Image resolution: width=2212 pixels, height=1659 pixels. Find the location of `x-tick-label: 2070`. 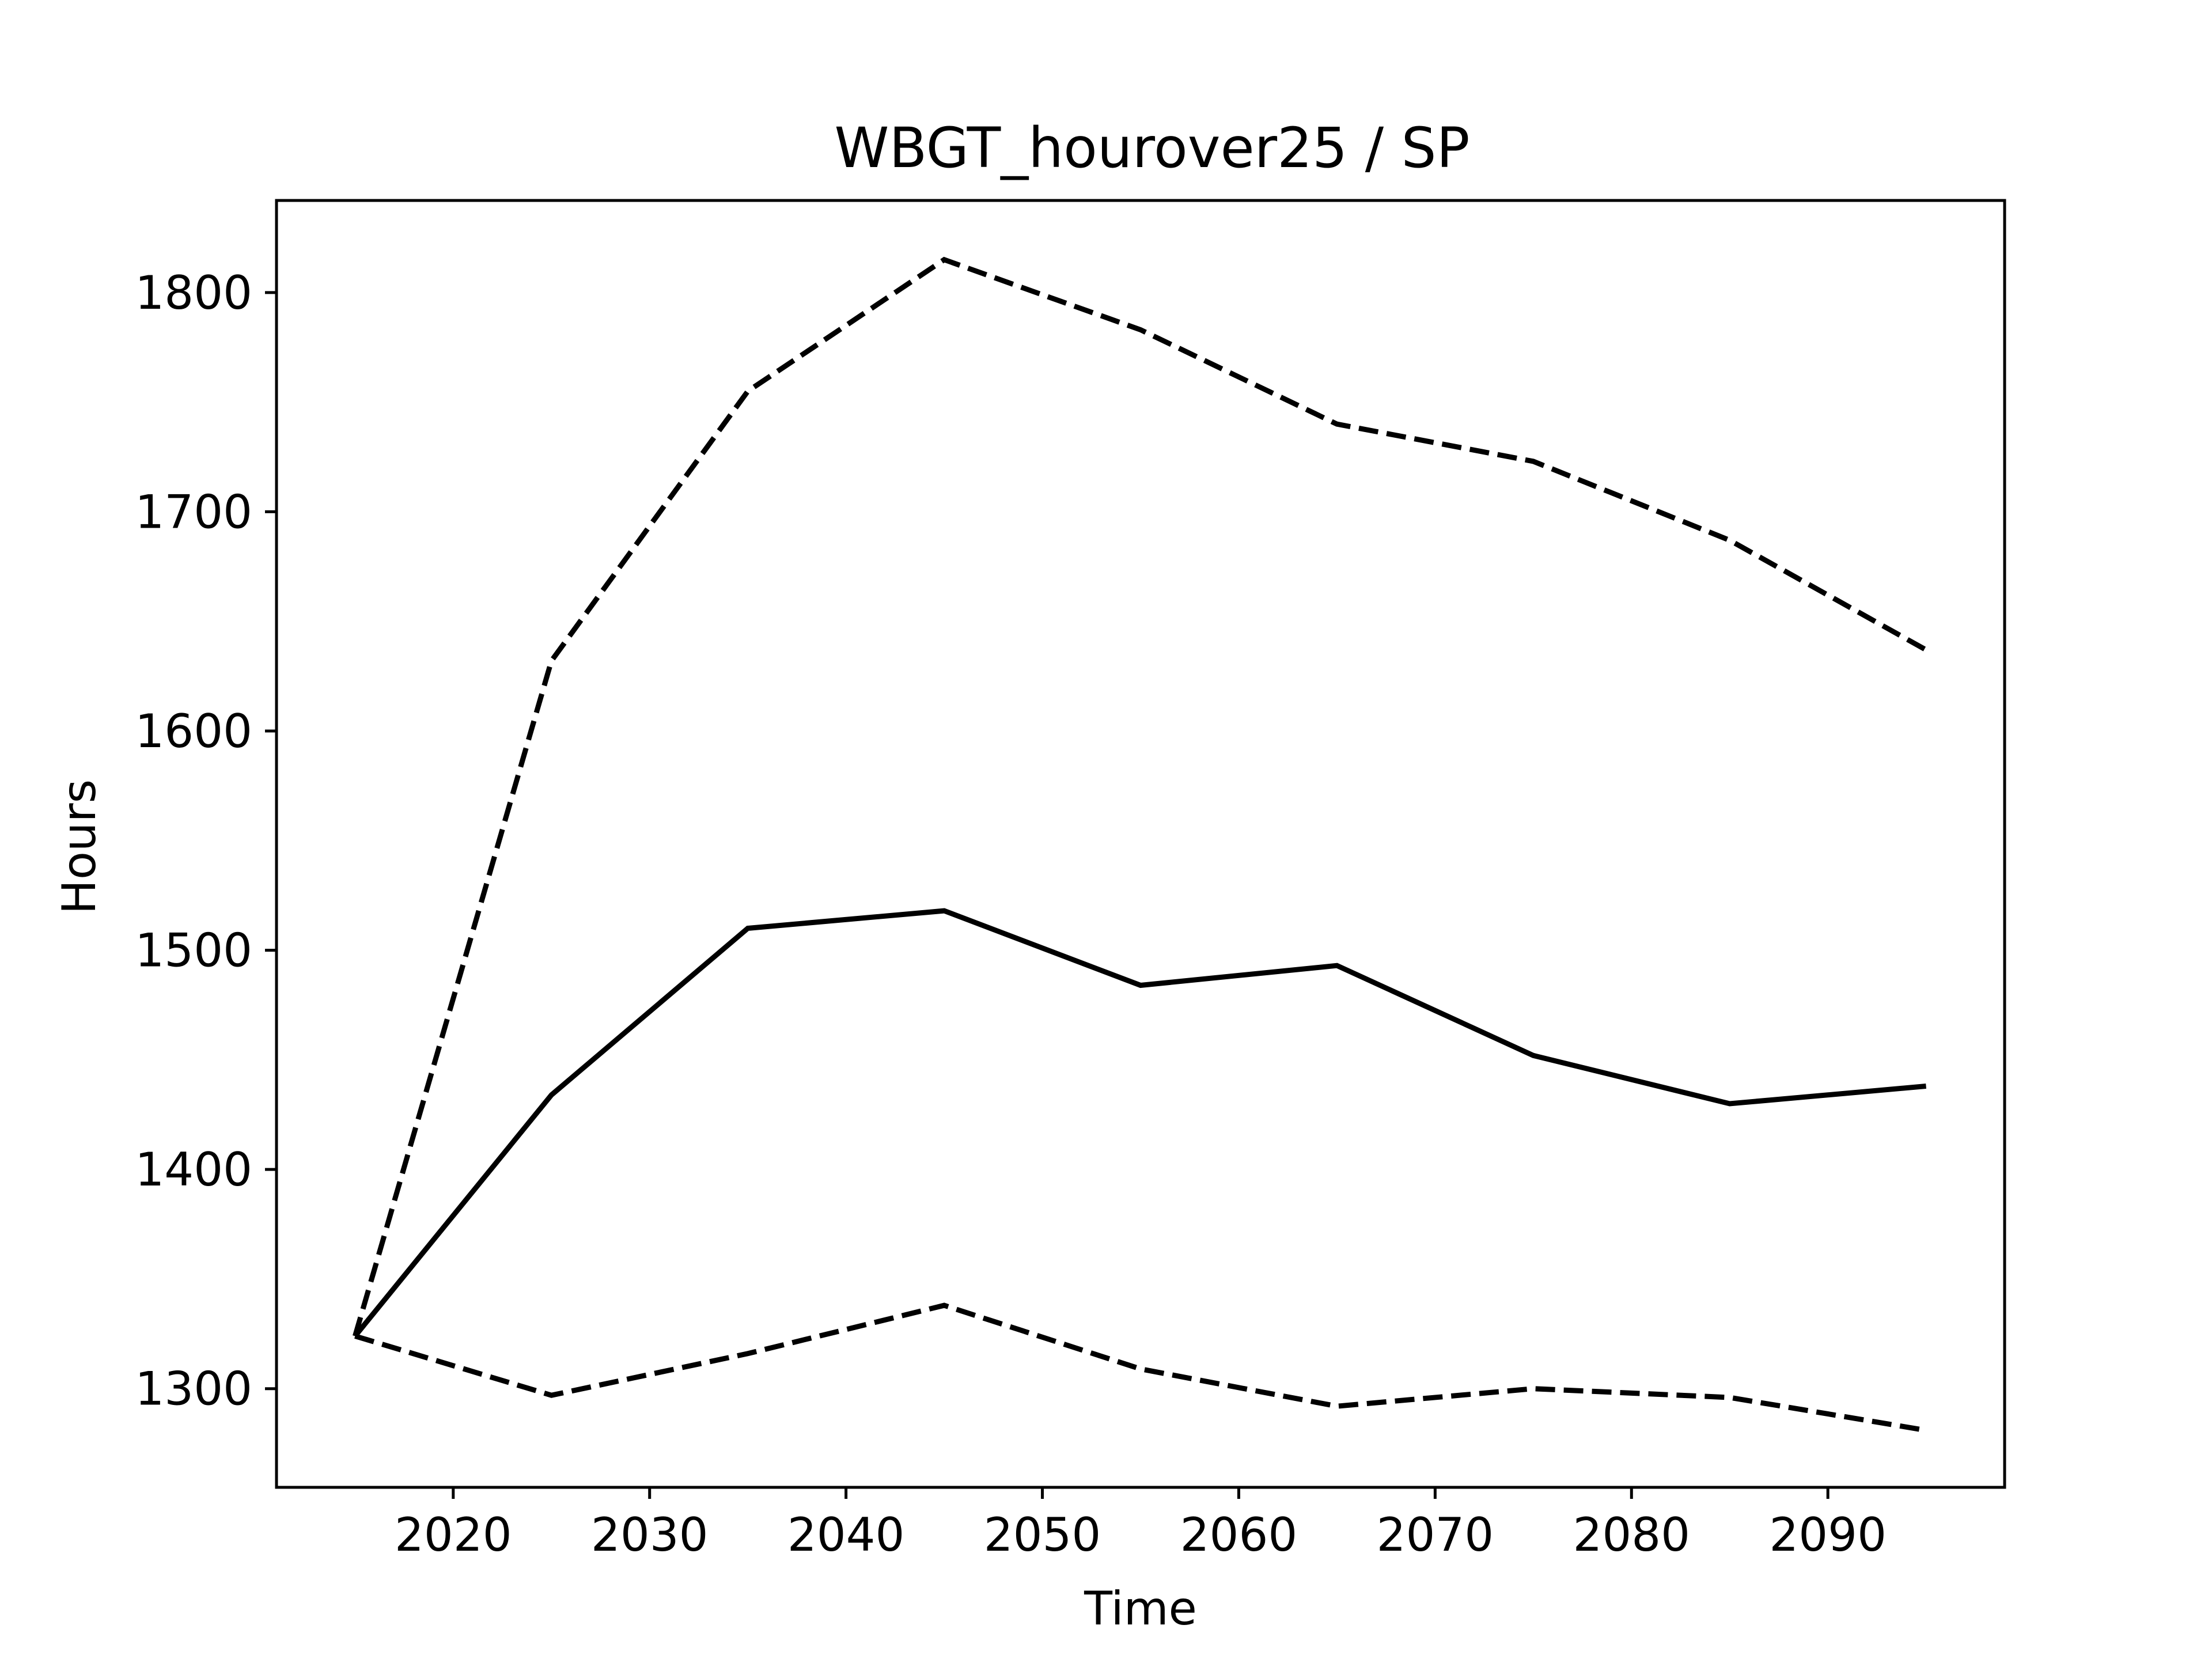

x-tick-label: 2070 is located at coordinates (1435, 1535).